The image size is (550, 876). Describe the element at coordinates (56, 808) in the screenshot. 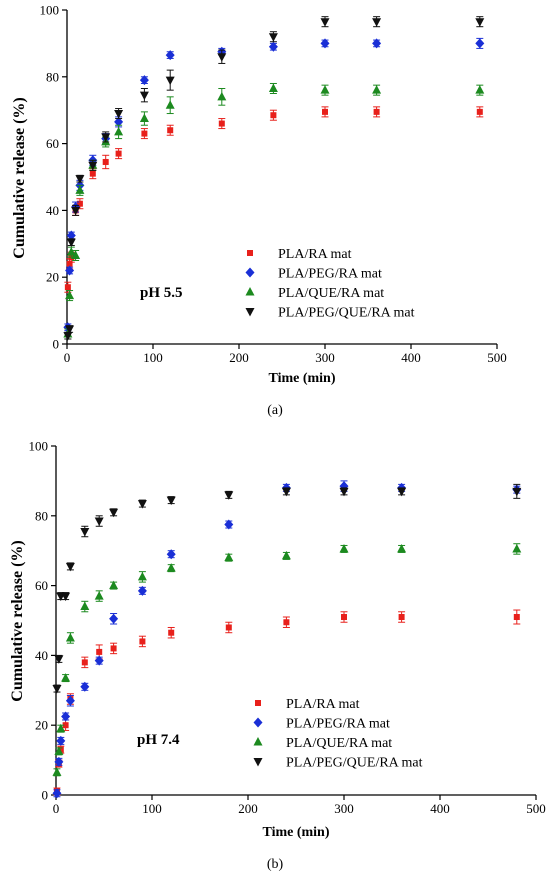

I see `panel-b-x-tick-label: 0` at that location.